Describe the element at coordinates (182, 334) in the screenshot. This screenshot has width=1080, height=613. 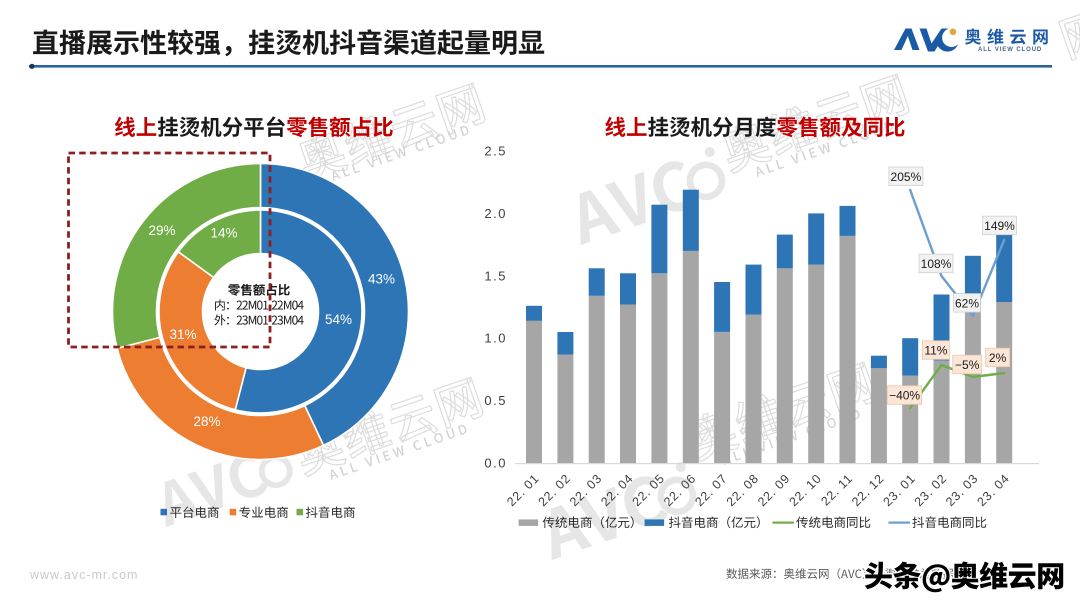
I see `svg-text: 31%` at that location.